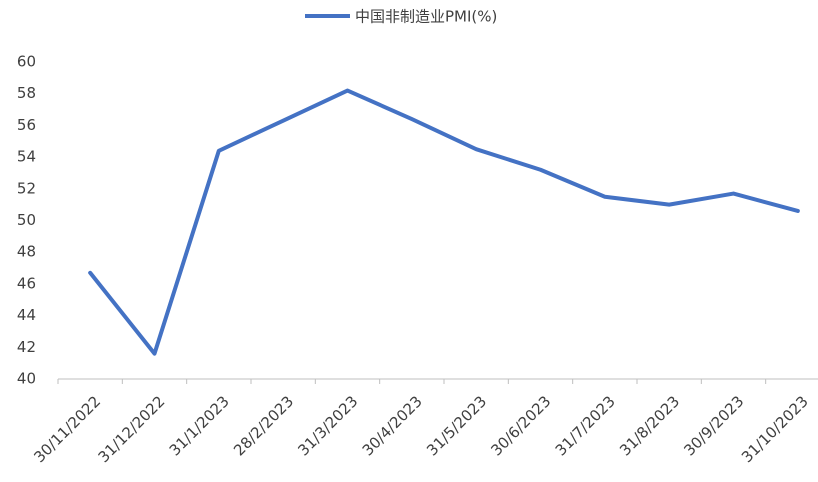 Image resolution: width=818 pixels, height=482 pixels. What do you see at coordinates (713, 425) in the screenshot?
I see `x-tick-label: 30/9/2023` at bounding box center [713, 425].